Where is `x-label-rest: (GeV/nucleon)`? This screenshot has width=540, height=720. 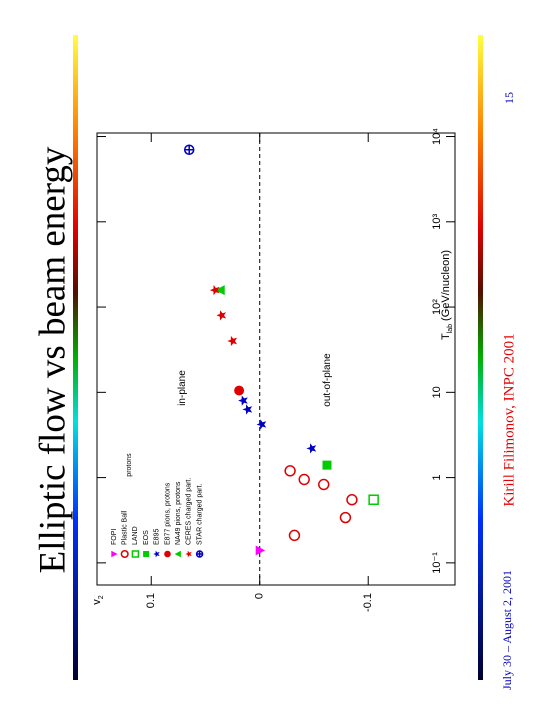 x-label-rest: (GeV/nucleon) is located at coordinates (446, 285).